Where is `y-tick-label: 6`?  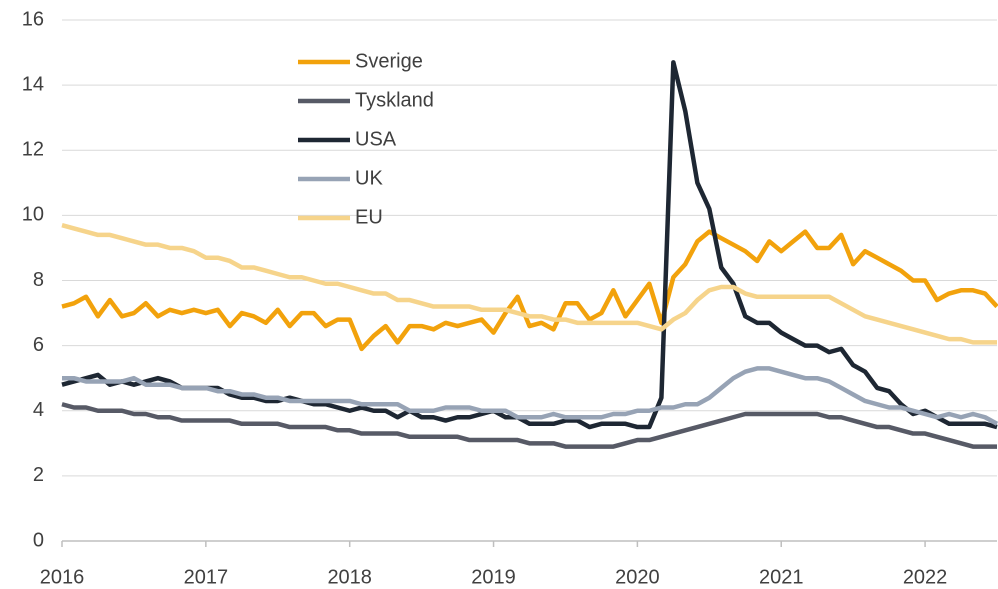
y-tick-label: 6 is located at coordinates (38, 345).